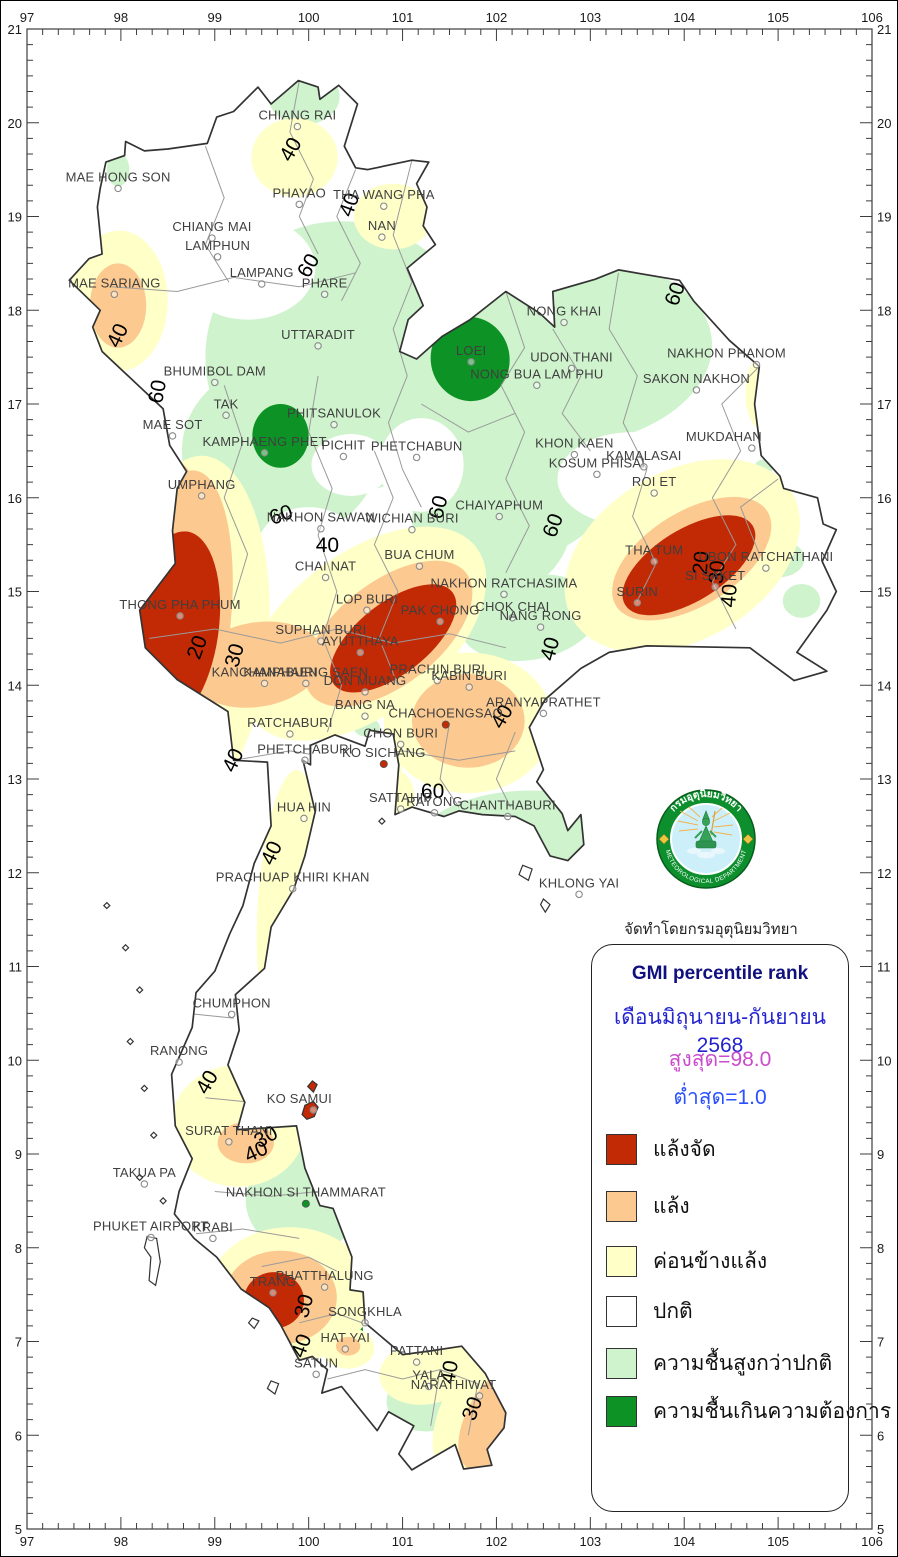  Describe the element at coordinates (365, 704) in the screenshot. I see `station-label: BANG NA` at that location.